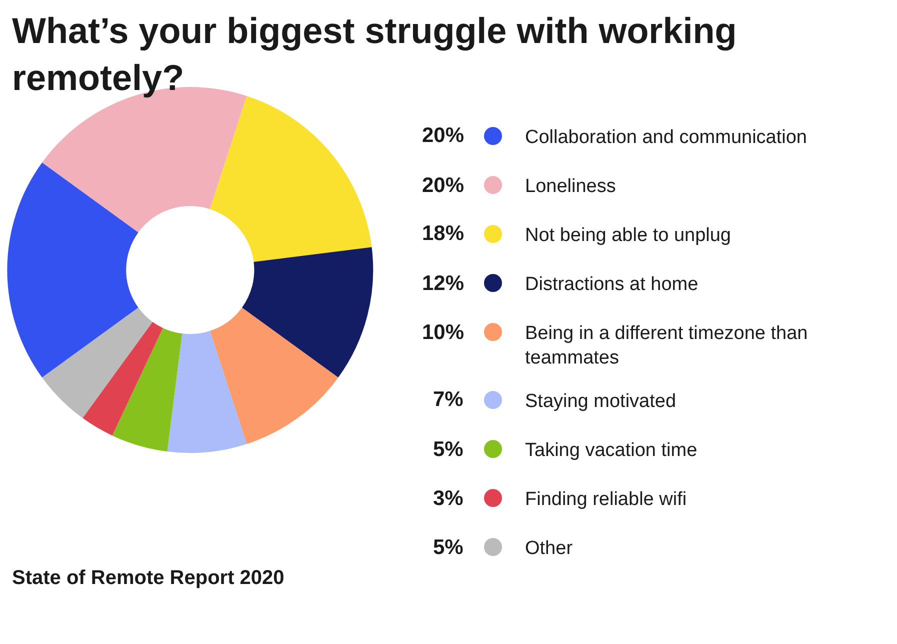 The image size is (897, 644). Describe the element at coordinates (374, 54) in the screenshot. I see `chart-title: What’s your biggest struggle with working remotely?` at that location.